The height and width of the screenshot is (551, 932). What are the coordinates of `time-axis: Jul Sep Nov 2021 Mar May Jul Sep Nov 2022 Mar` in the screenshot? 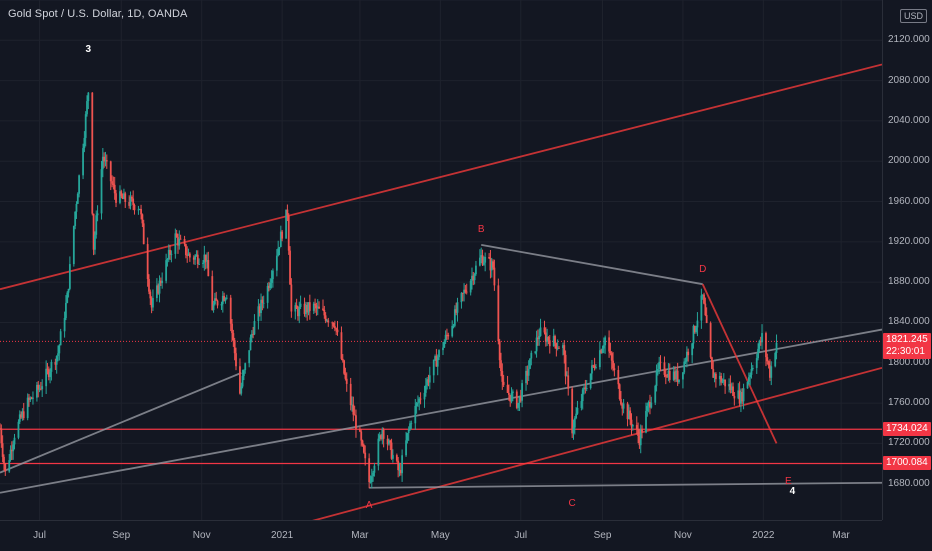 It's located at (441, 535).